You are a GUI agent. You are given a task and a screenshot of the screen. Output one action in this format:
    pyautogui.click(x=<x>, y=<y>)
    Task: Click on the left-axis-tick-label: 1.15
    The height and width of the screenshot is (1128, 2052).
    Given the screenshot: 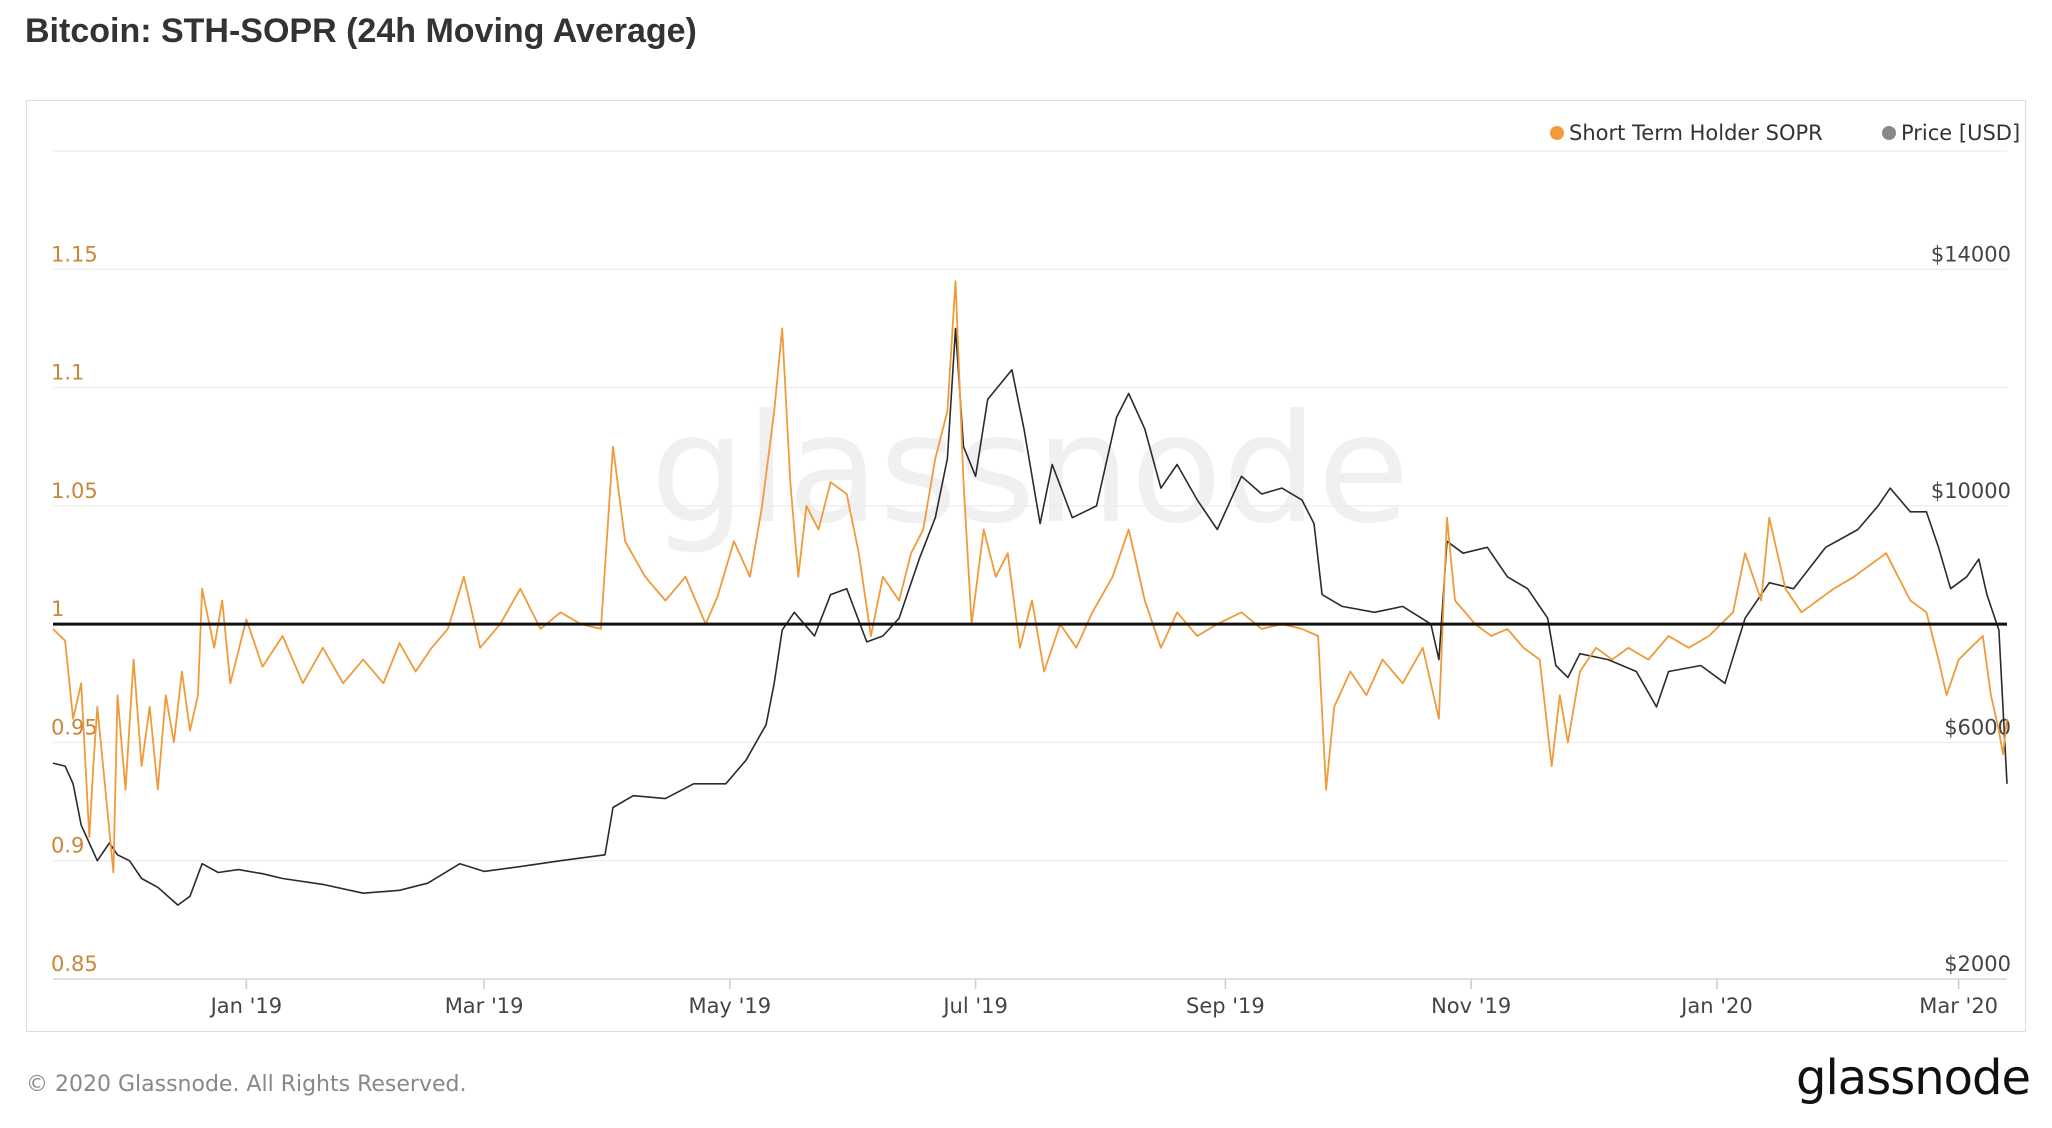 What is the action you would take?
    pyautogui.click(x=74, y=254)
    